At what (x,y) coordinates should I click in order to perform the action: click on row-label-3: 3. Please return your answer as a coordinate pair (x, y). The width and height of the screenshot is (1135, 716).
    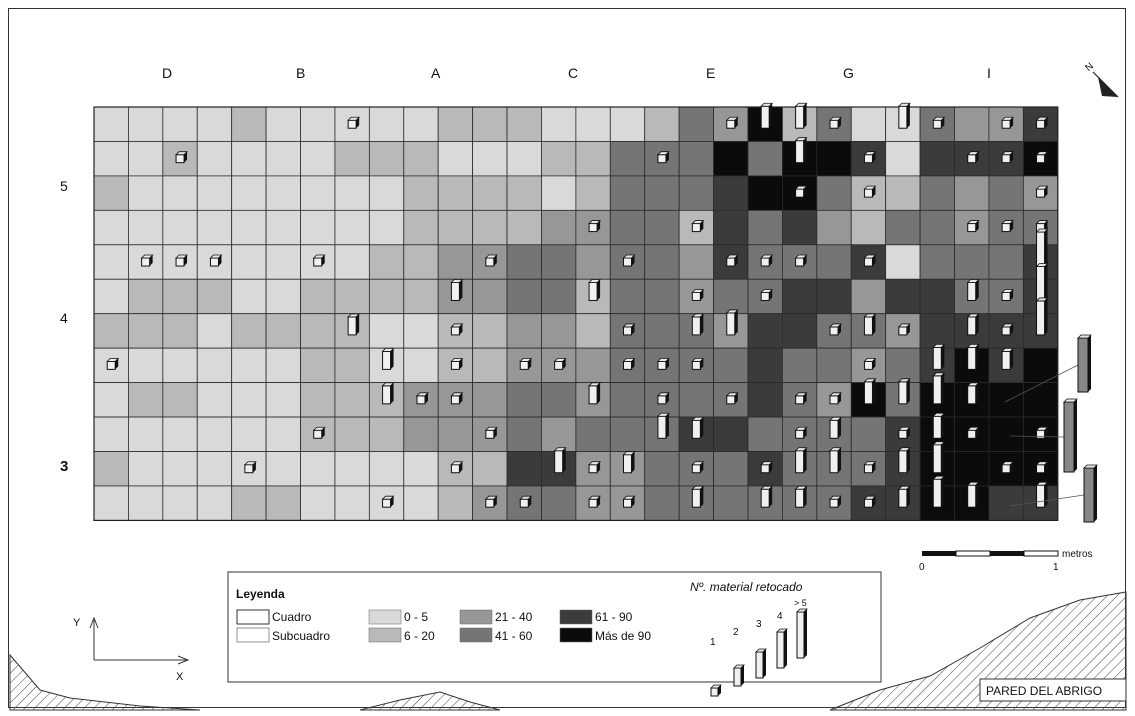
    Looking at the image, I should click on (64, 466).